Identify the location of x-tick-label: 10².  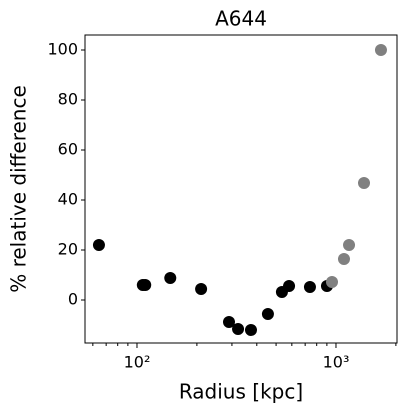
(137, 362).